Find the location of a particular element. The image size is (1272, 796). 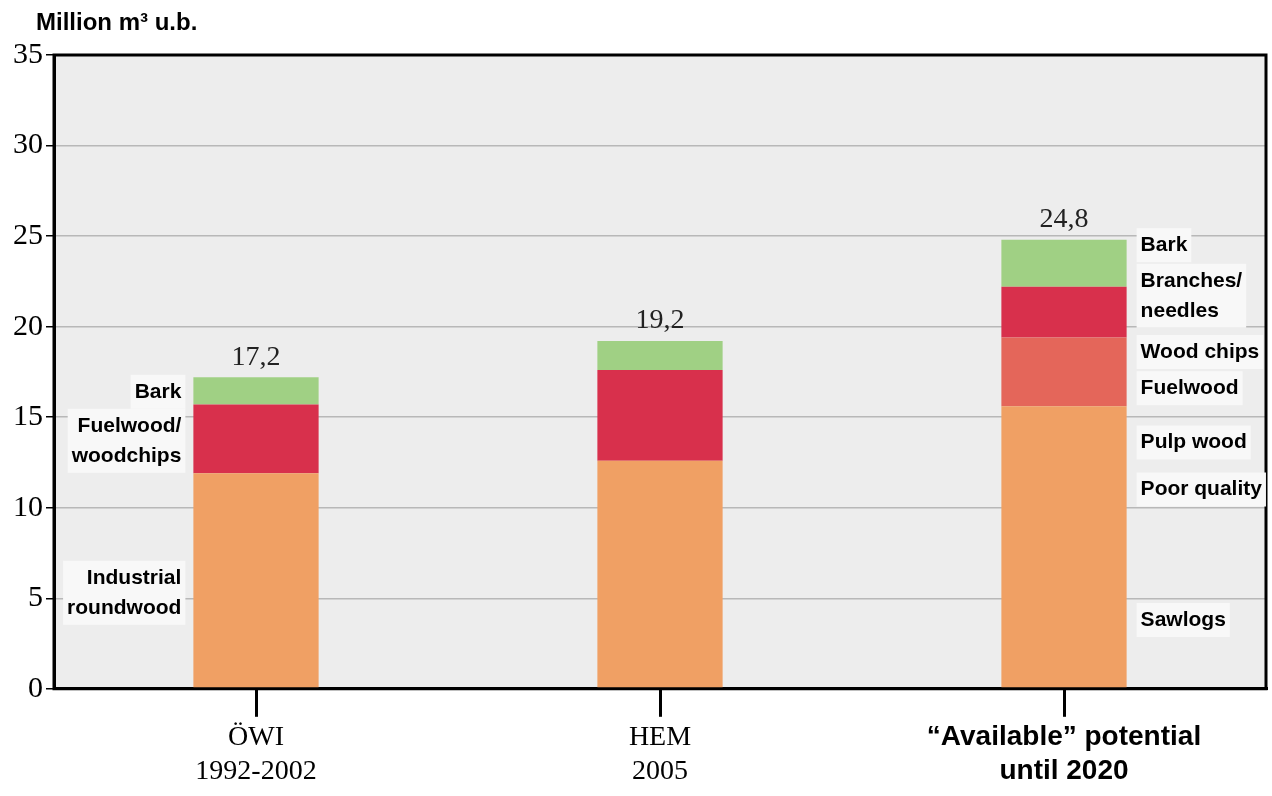

y-tick-label: 25 is located at coordinates (28, 233).